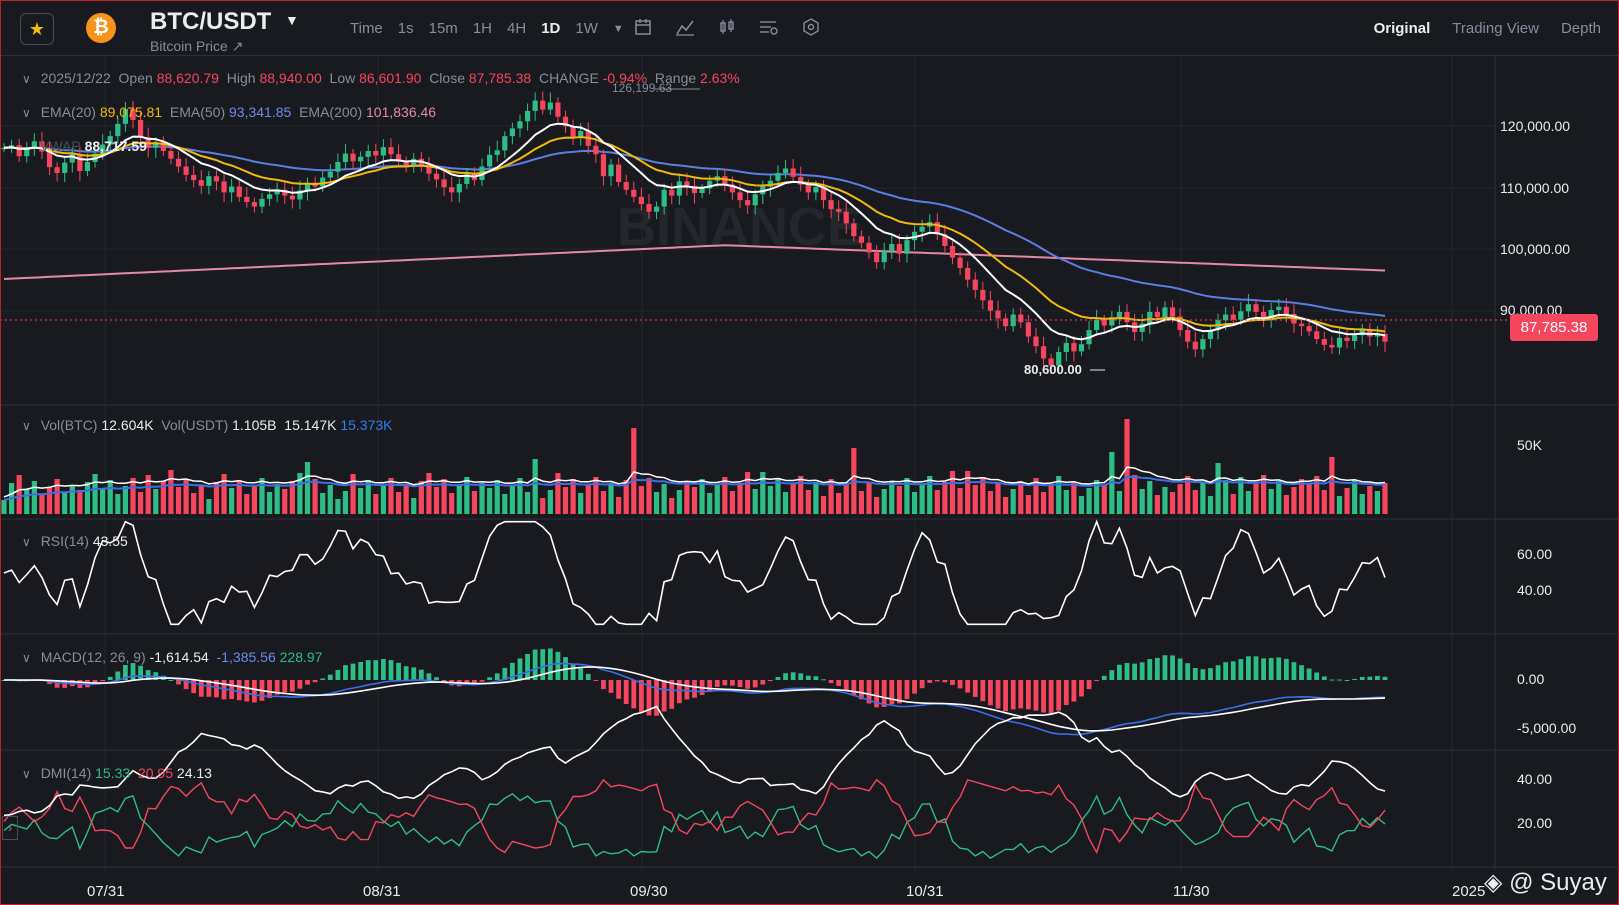  I want to click on high-marker-label: 126,199.63, so click(642, 88).